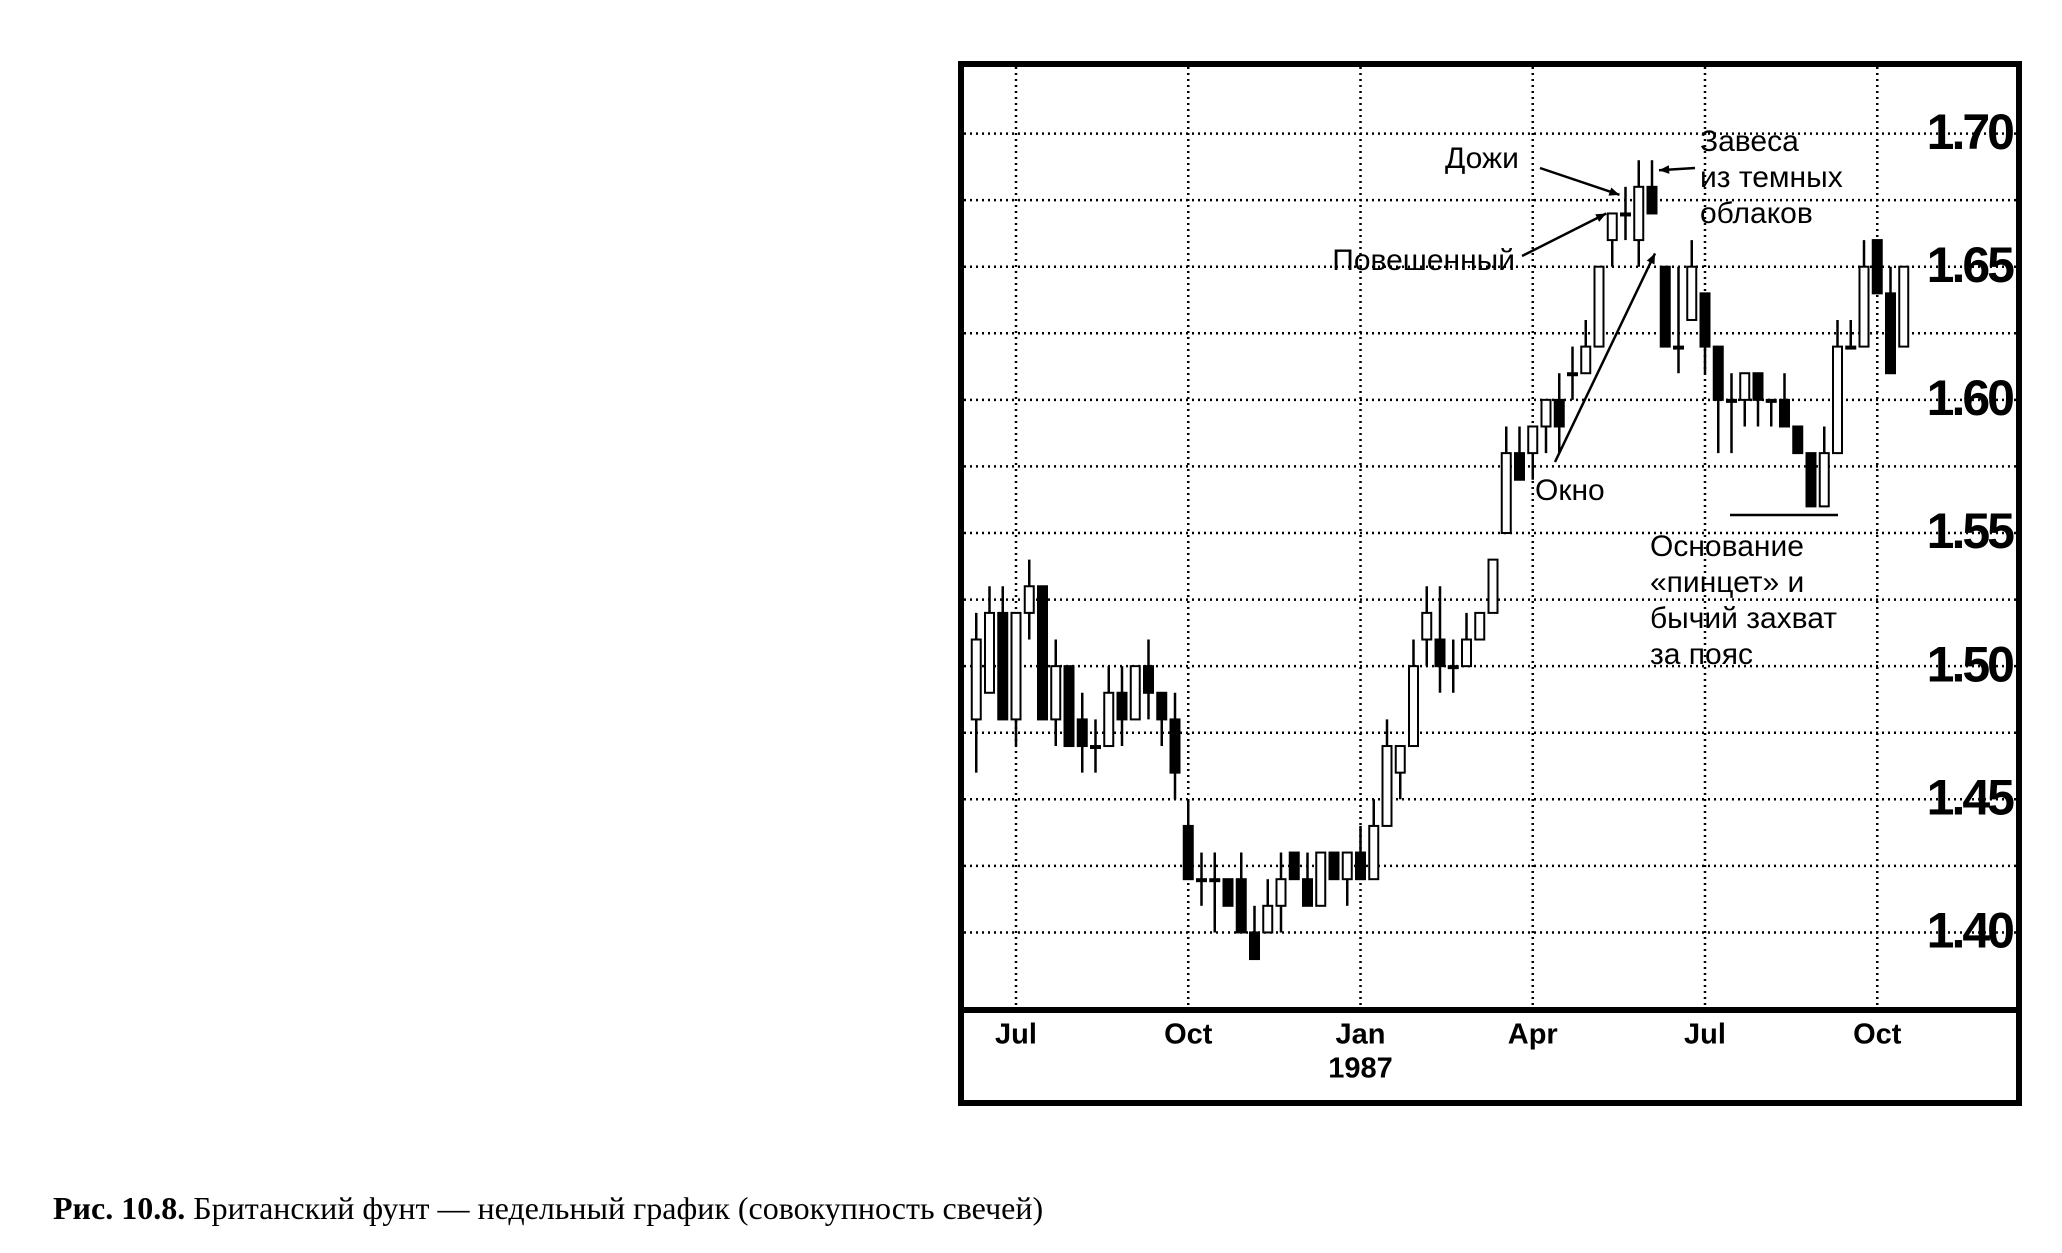 This screenshot has height=1253, width=2062. I want to click on y-tick-label: 1.40, so click(1970, 931).